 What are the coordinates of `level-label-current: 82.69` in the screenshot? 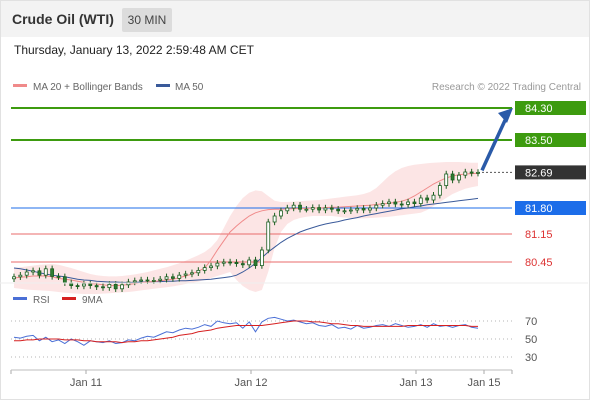 It's located at (539, 173).